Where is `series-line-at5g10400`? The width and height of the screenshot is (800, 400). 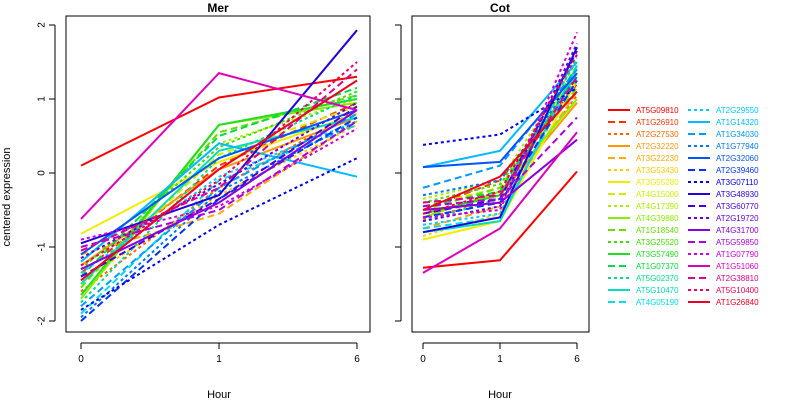 series-line-at5g10400 is located at coordinates (500, 134).